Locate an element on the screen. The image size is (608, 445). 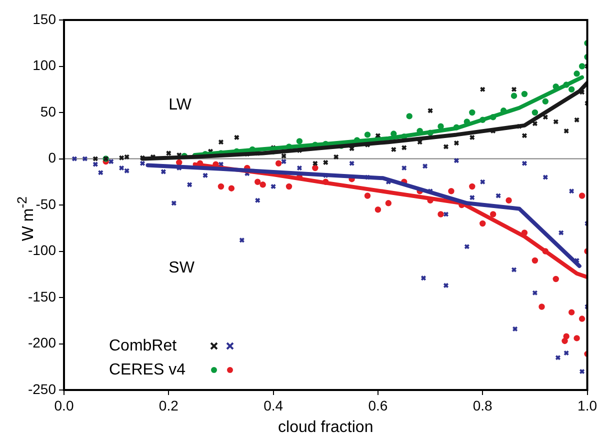
x-tick-label: 0.0 is located at coordinates (64, 405).